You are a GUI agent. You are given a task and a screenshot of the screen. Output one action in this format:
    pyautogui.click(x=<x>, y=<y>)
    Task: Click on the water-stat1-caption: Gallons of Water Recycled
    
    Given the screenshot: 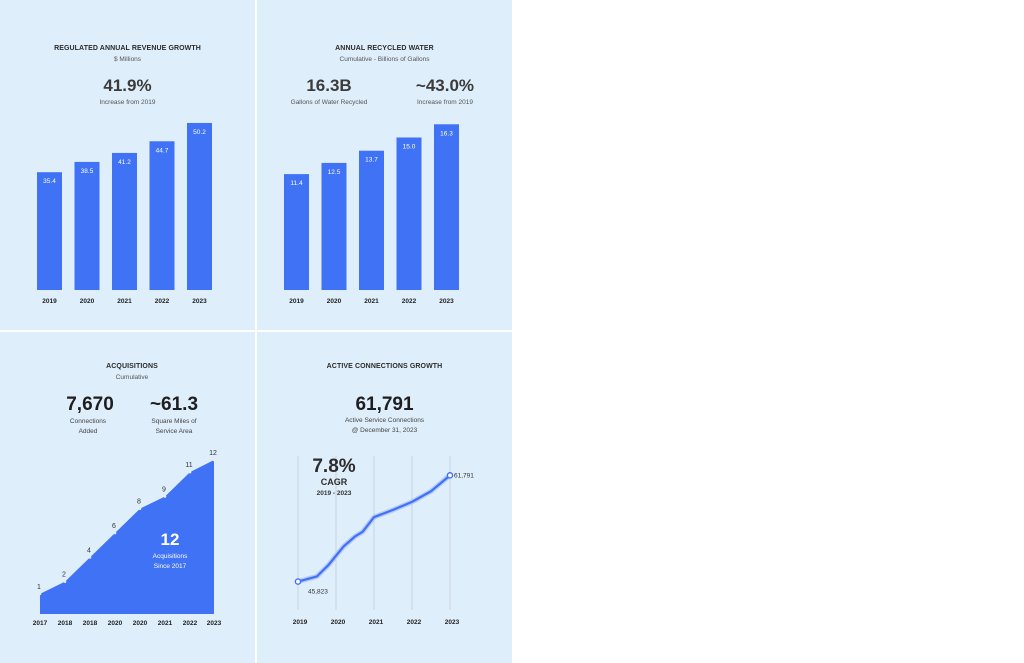 What is the action you would take?
    pyautogui.click(x=329, y=102)
    